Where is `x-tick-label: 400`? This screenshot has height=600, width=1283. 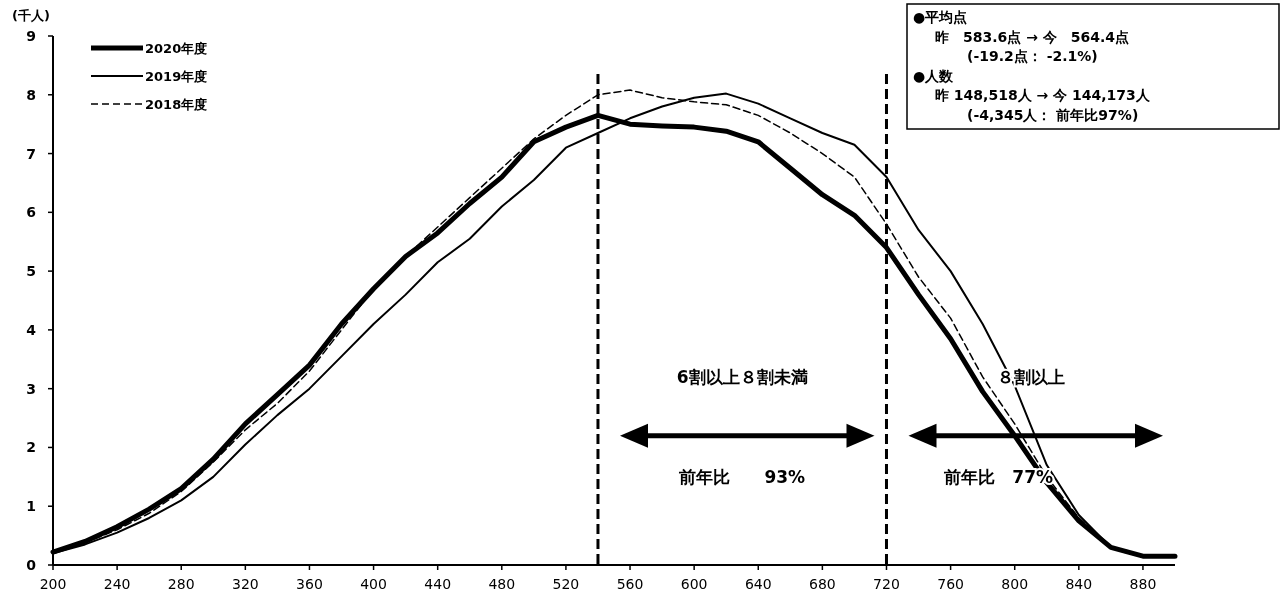 x-tick-label: 400 is located at coordinates (373, 584).